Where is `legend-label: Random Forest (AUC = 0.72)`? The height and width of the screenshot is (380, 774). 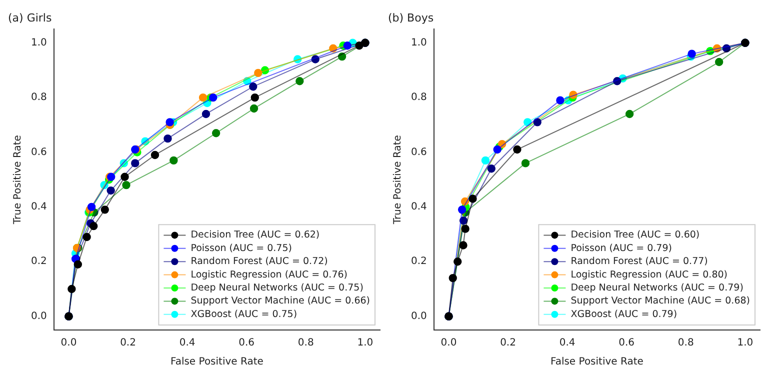
legend-label: Random Forest (AUC = 0.72) is located at coordinates (259, 262).